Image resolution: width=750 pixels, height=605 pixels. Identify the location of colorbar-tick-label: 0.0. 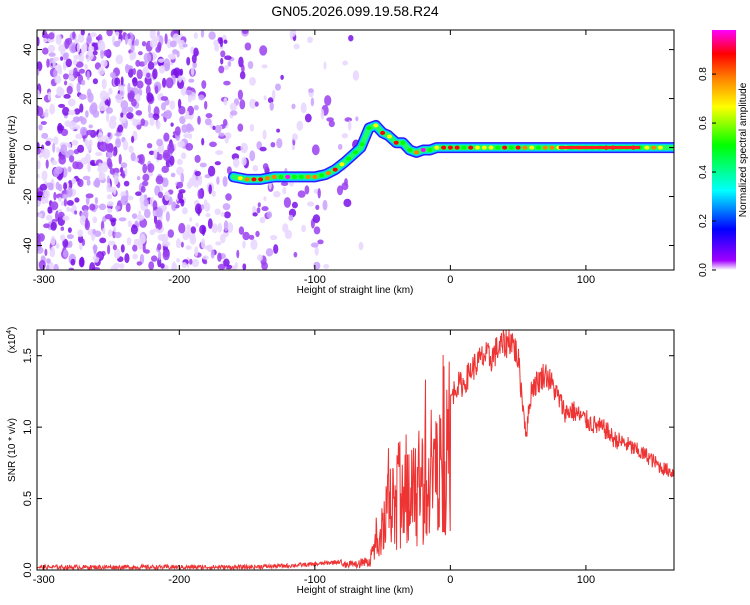
(703, 270).